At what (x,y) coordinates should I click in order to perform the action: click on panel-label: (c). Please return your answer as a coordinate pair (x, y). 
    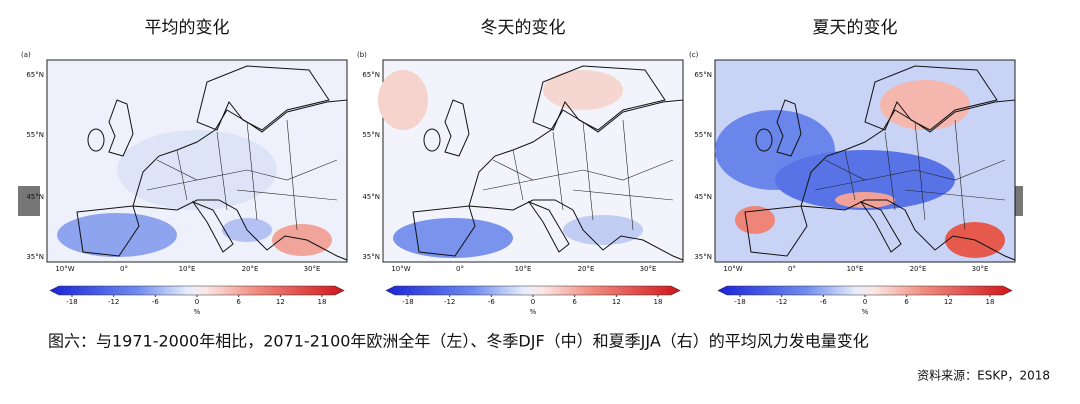
    Looking at the image, I should click on (694, 55).